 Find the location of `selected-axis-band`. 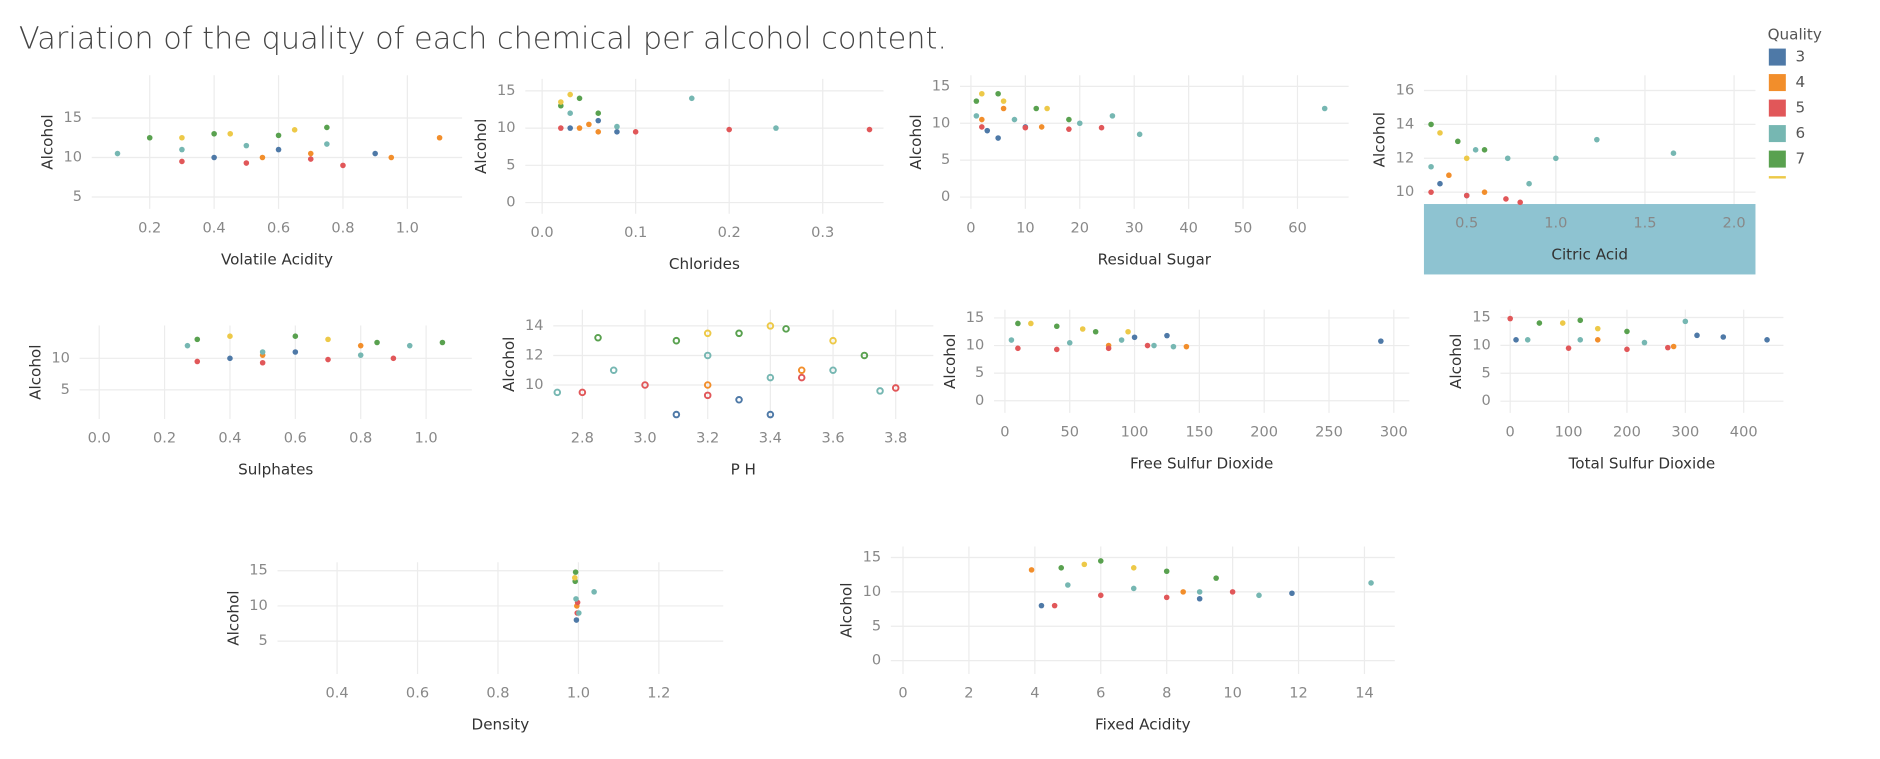

selected-axis-band is located at coordinates (1589, 239).